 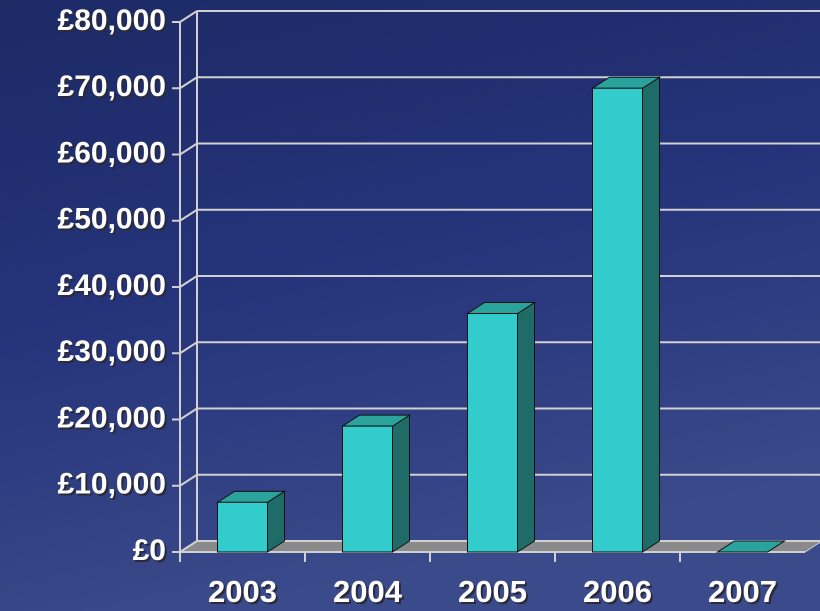 I want to click on x-tick-label: 2006, so click(x=617, y=591).